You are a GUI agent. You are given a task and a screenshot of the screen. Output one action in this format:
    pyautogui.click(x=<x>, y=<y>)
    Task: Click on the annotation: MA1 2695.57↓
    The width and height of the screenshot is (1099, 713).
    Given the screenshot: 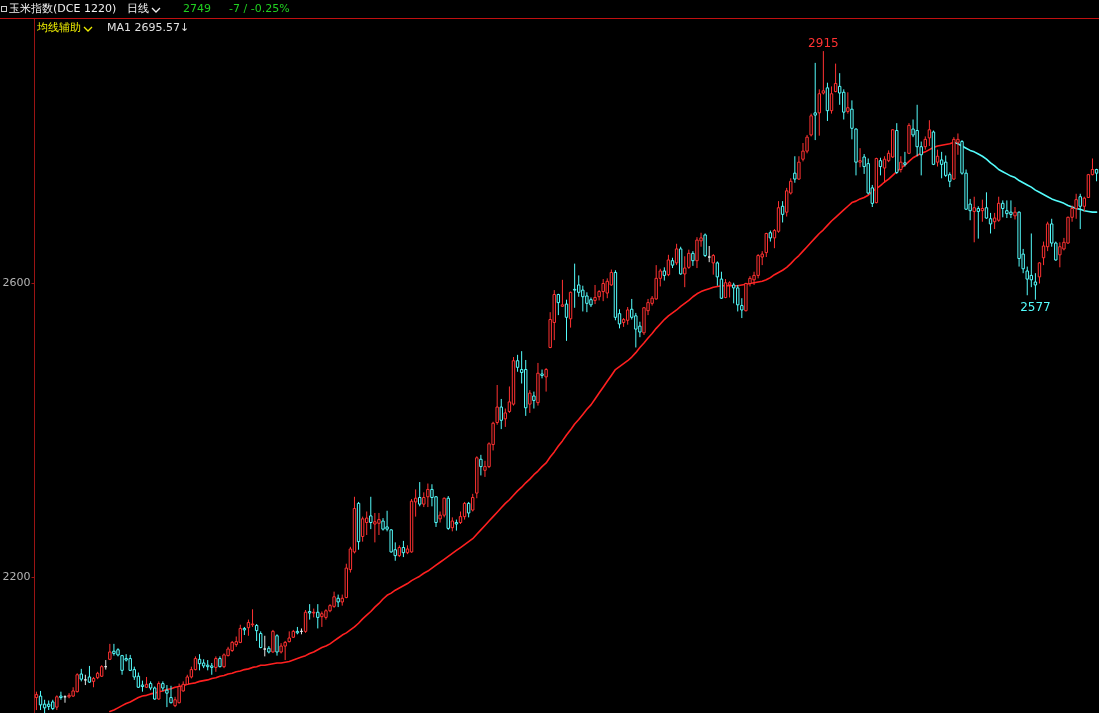 What is the action you would take?
    pyautogui.click(x=148, y=28)
    